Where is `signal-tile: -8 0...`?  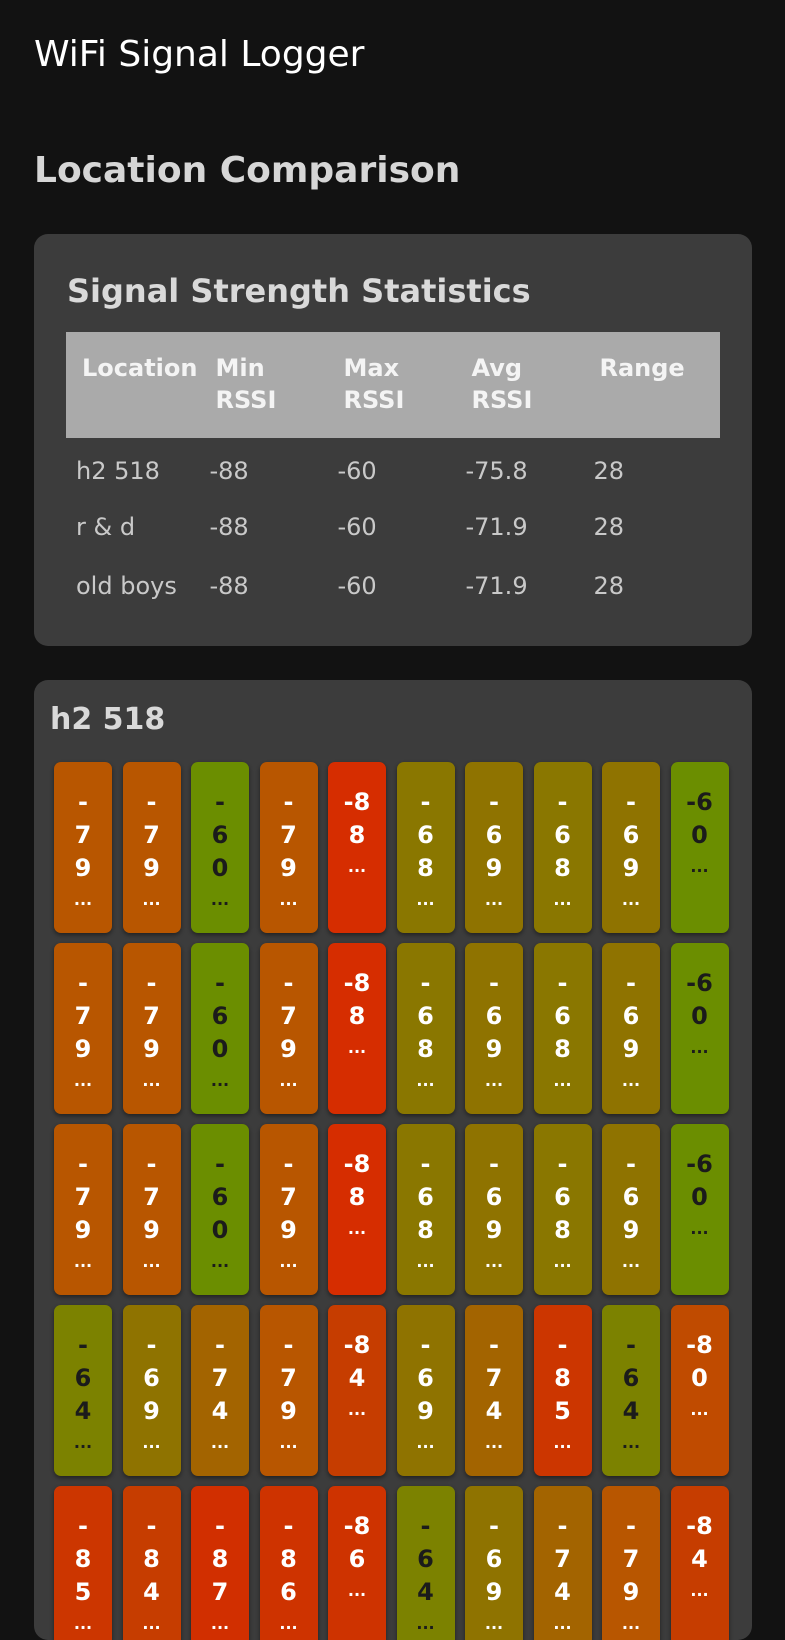
signal-tile: -8 0... is located at coordinates (699, 1390).